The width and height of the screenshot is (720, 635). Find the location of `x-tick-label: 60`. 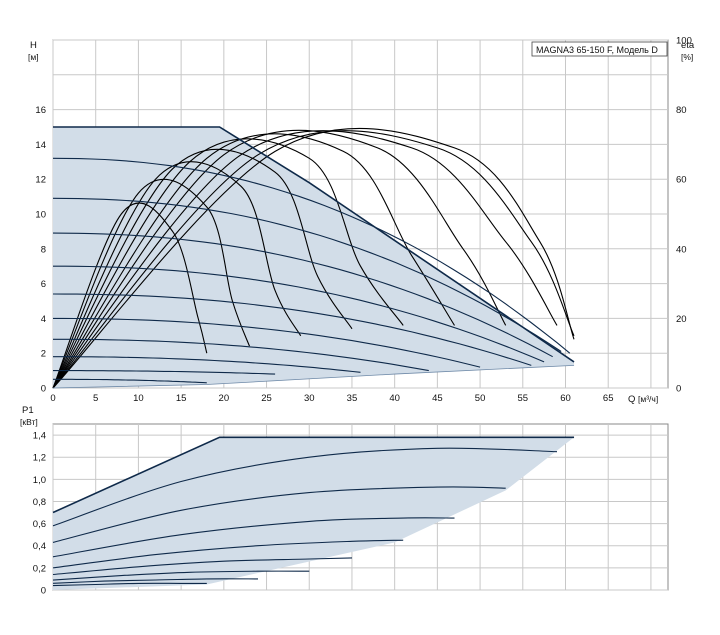

x-tick-label: 60 is located at coordinates (565, 398).